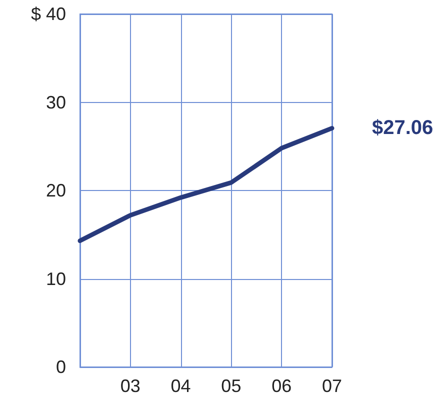 This screenshot has width=440, height=402. I want to click on y-tick-label: 30, so click(56, 102).